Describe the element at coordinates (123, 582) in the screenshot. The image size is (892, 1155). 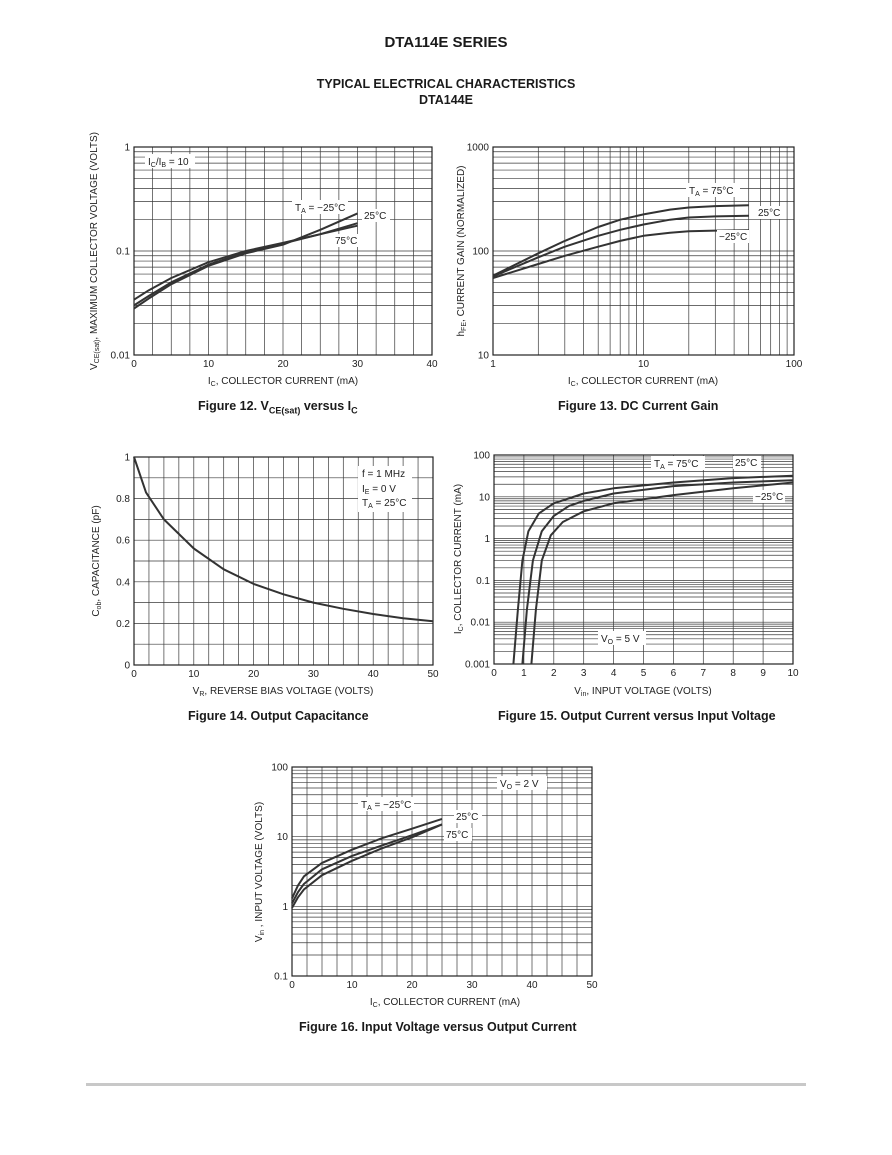
I see `y-tick-label: 0.4` at that location.